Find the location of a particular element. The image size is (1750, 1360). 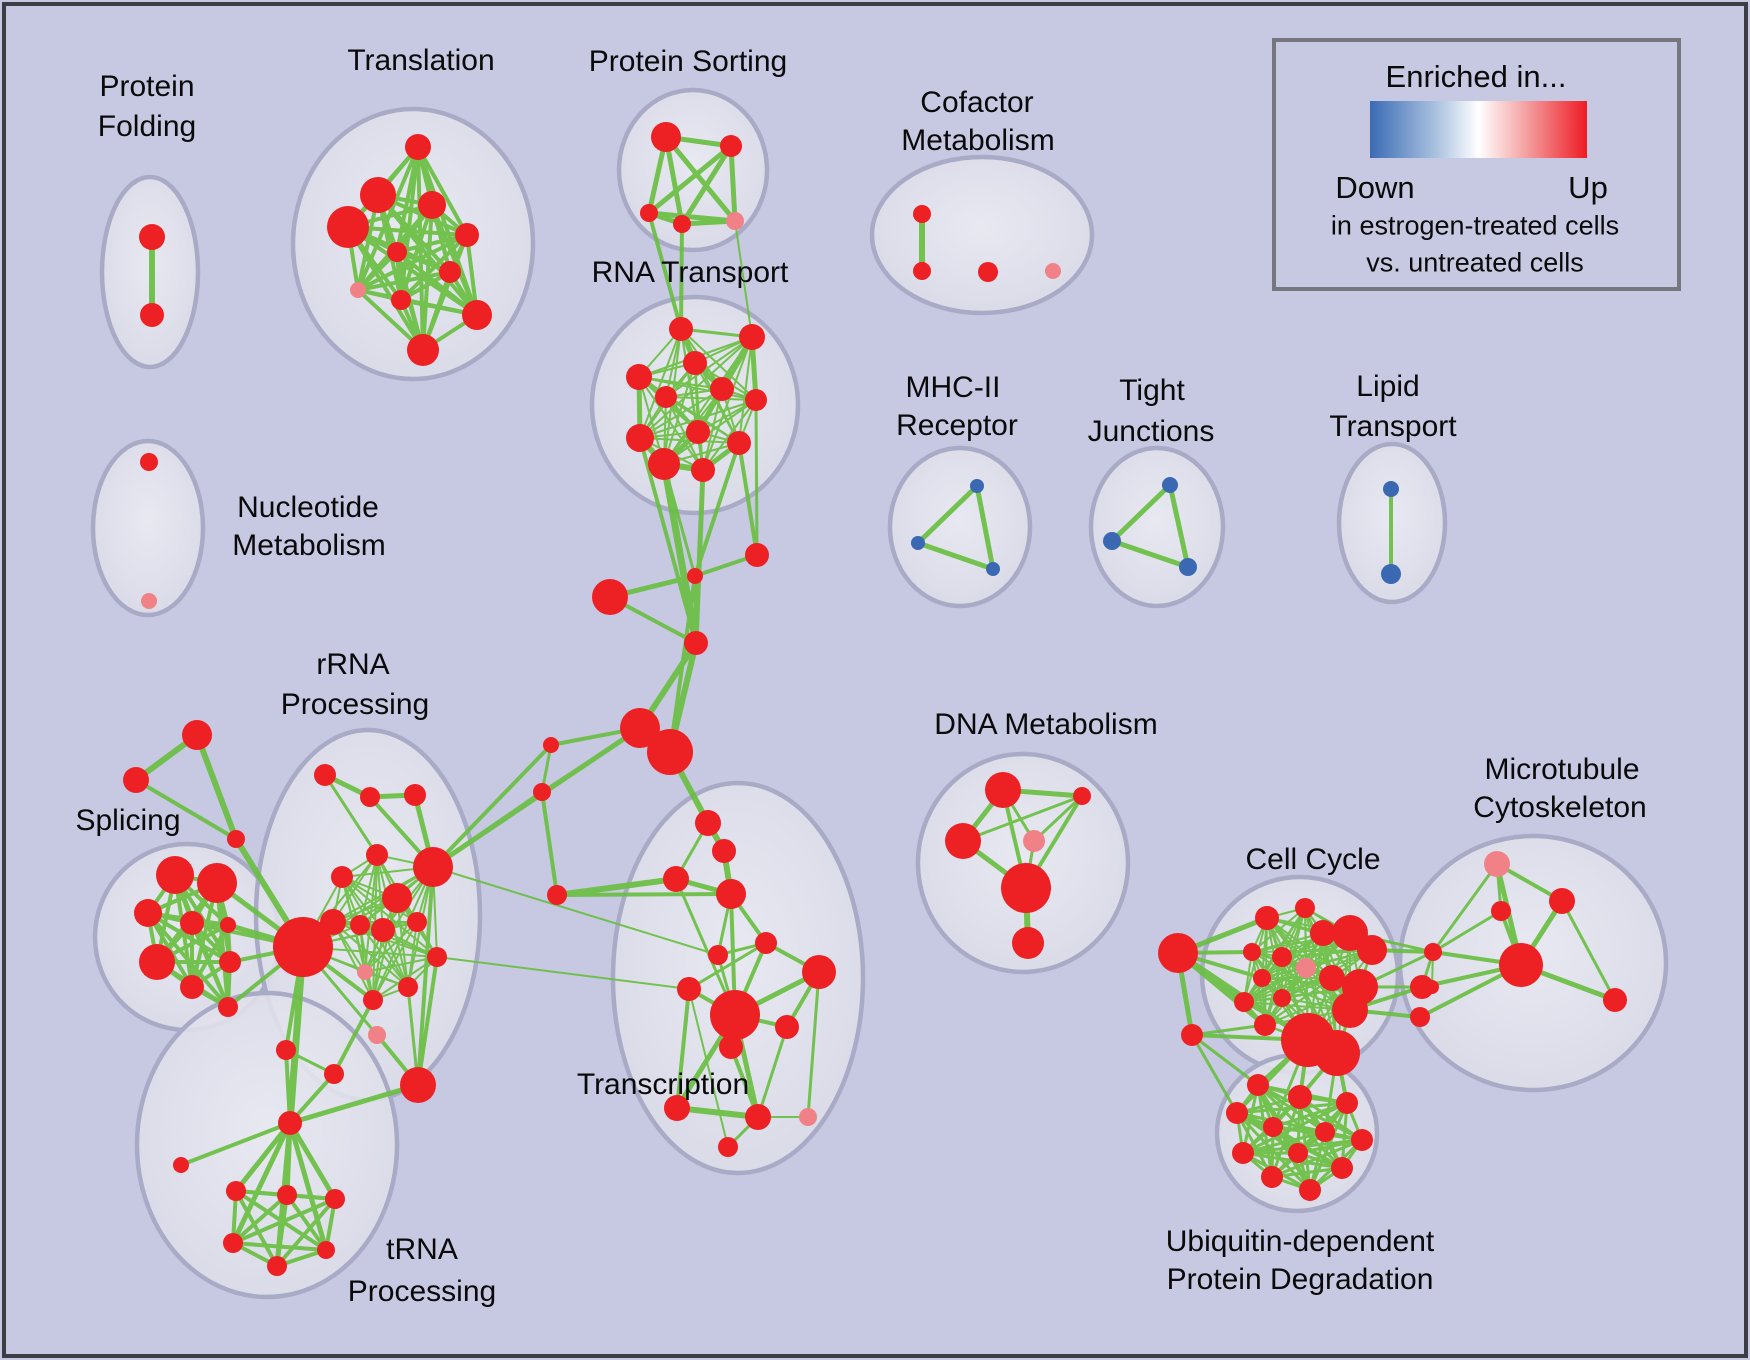

legend-gradient-bar is located at coordinates (1478, 129).